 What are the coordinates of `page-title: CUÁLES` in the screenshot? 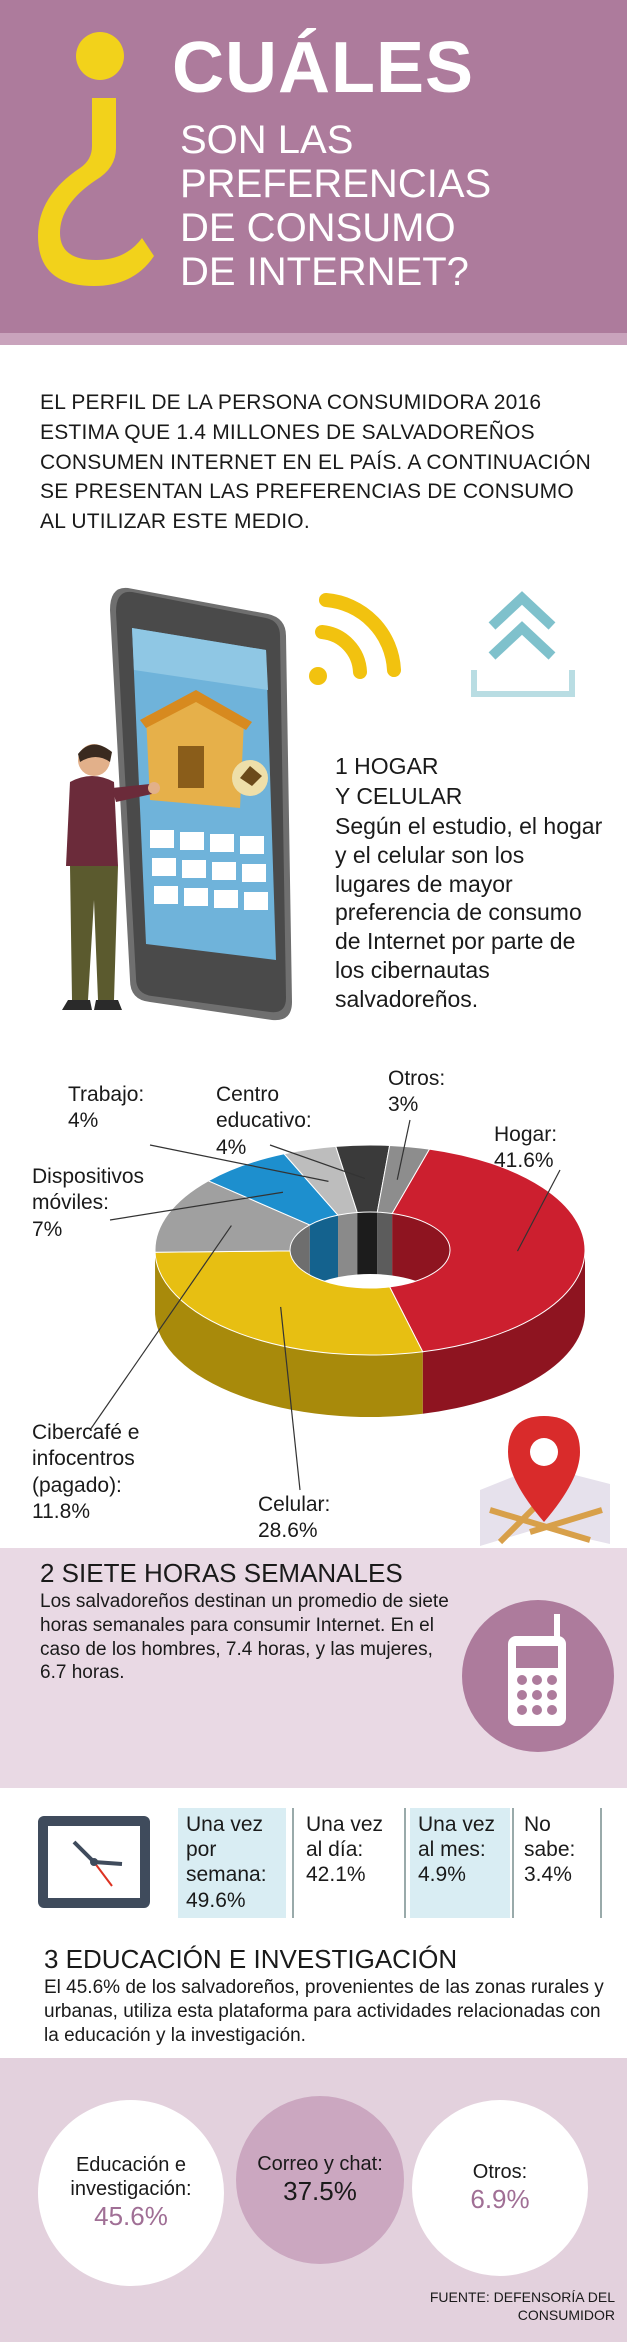 It's located at (323, 68).